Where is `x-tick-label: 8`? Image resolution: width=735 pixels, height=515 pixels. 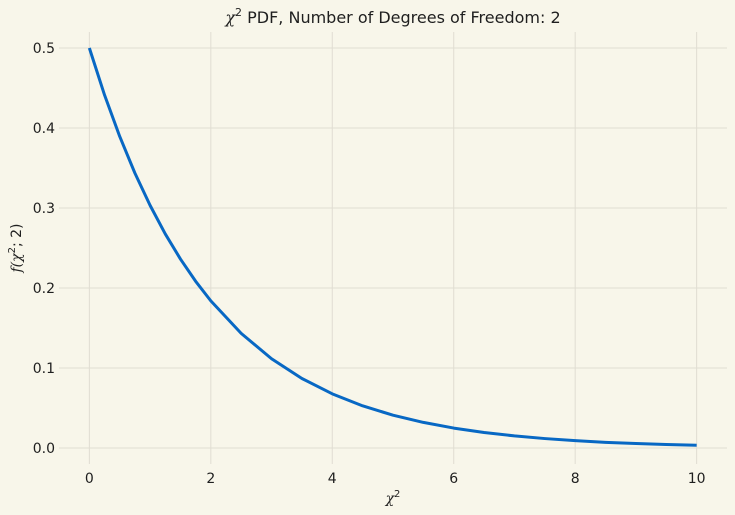 x-tick-label: 8 is located at coordinates (575, 479).